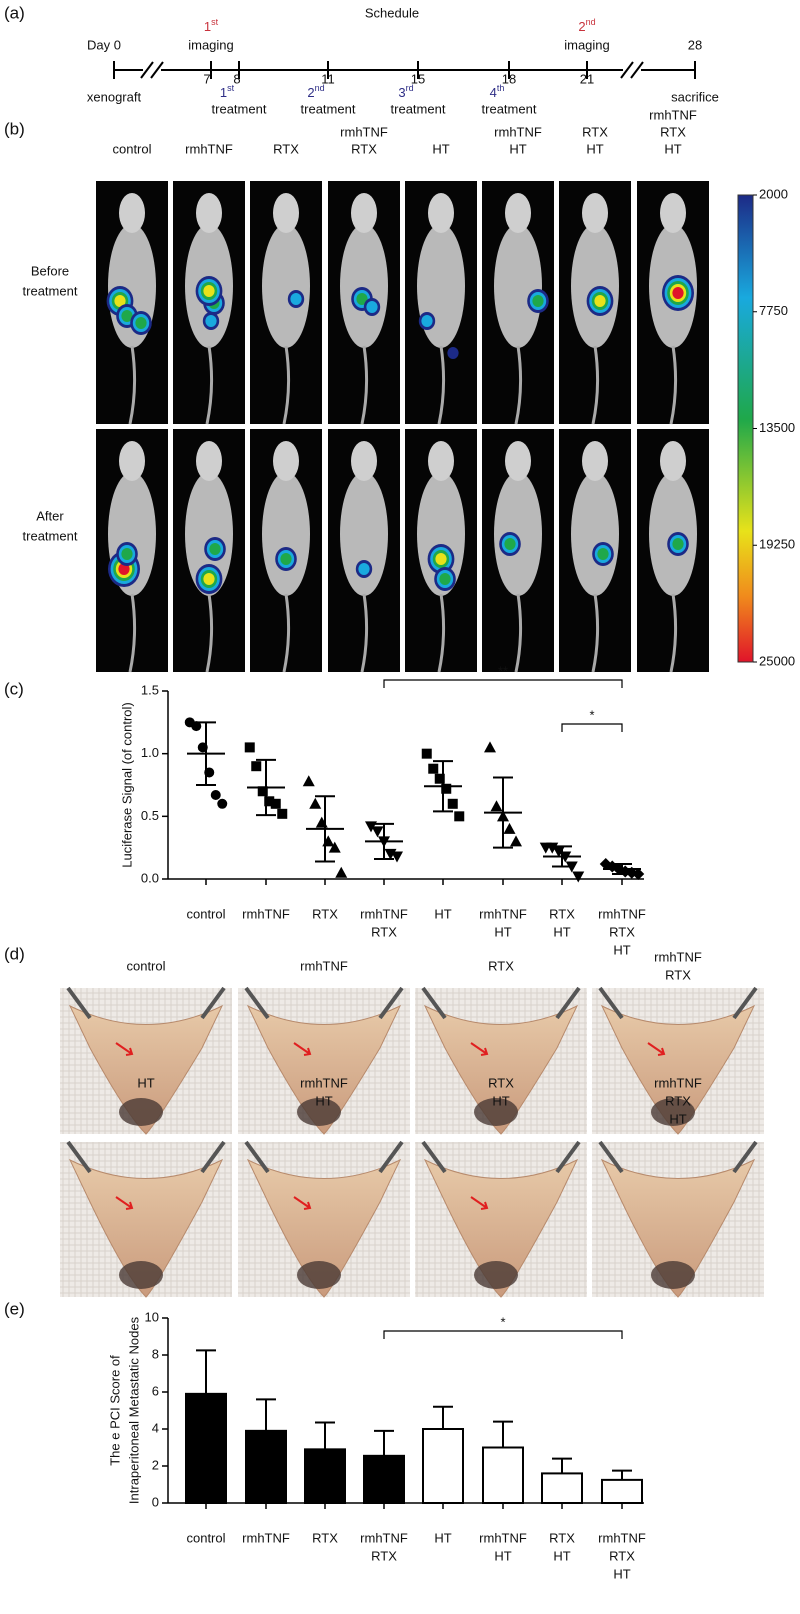 The height and width of the screenshot is (1614, 800). What do you see at coordinates (114, 1410) in the screenshot?
I see `y-axis-label: The e PCI Score of` at bounding box center [114, 1410].